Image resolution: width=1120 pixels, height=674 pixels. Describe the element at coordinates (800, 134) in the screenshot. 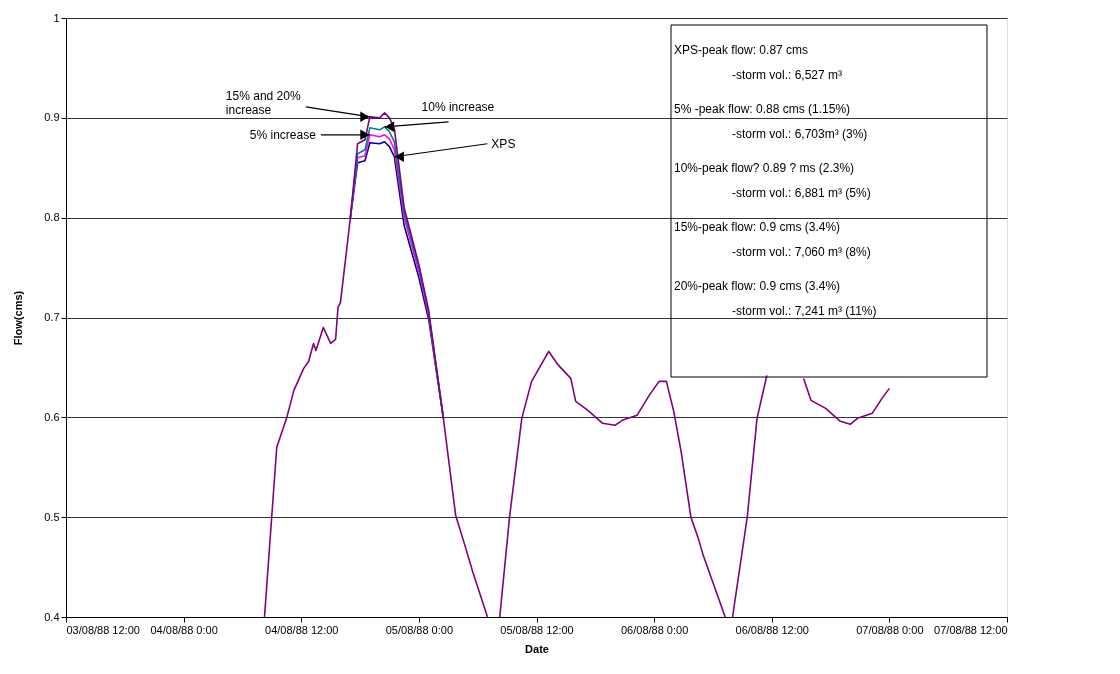

I see `annotation: -storm vol.: 6,703m³ (3%)` at that location.